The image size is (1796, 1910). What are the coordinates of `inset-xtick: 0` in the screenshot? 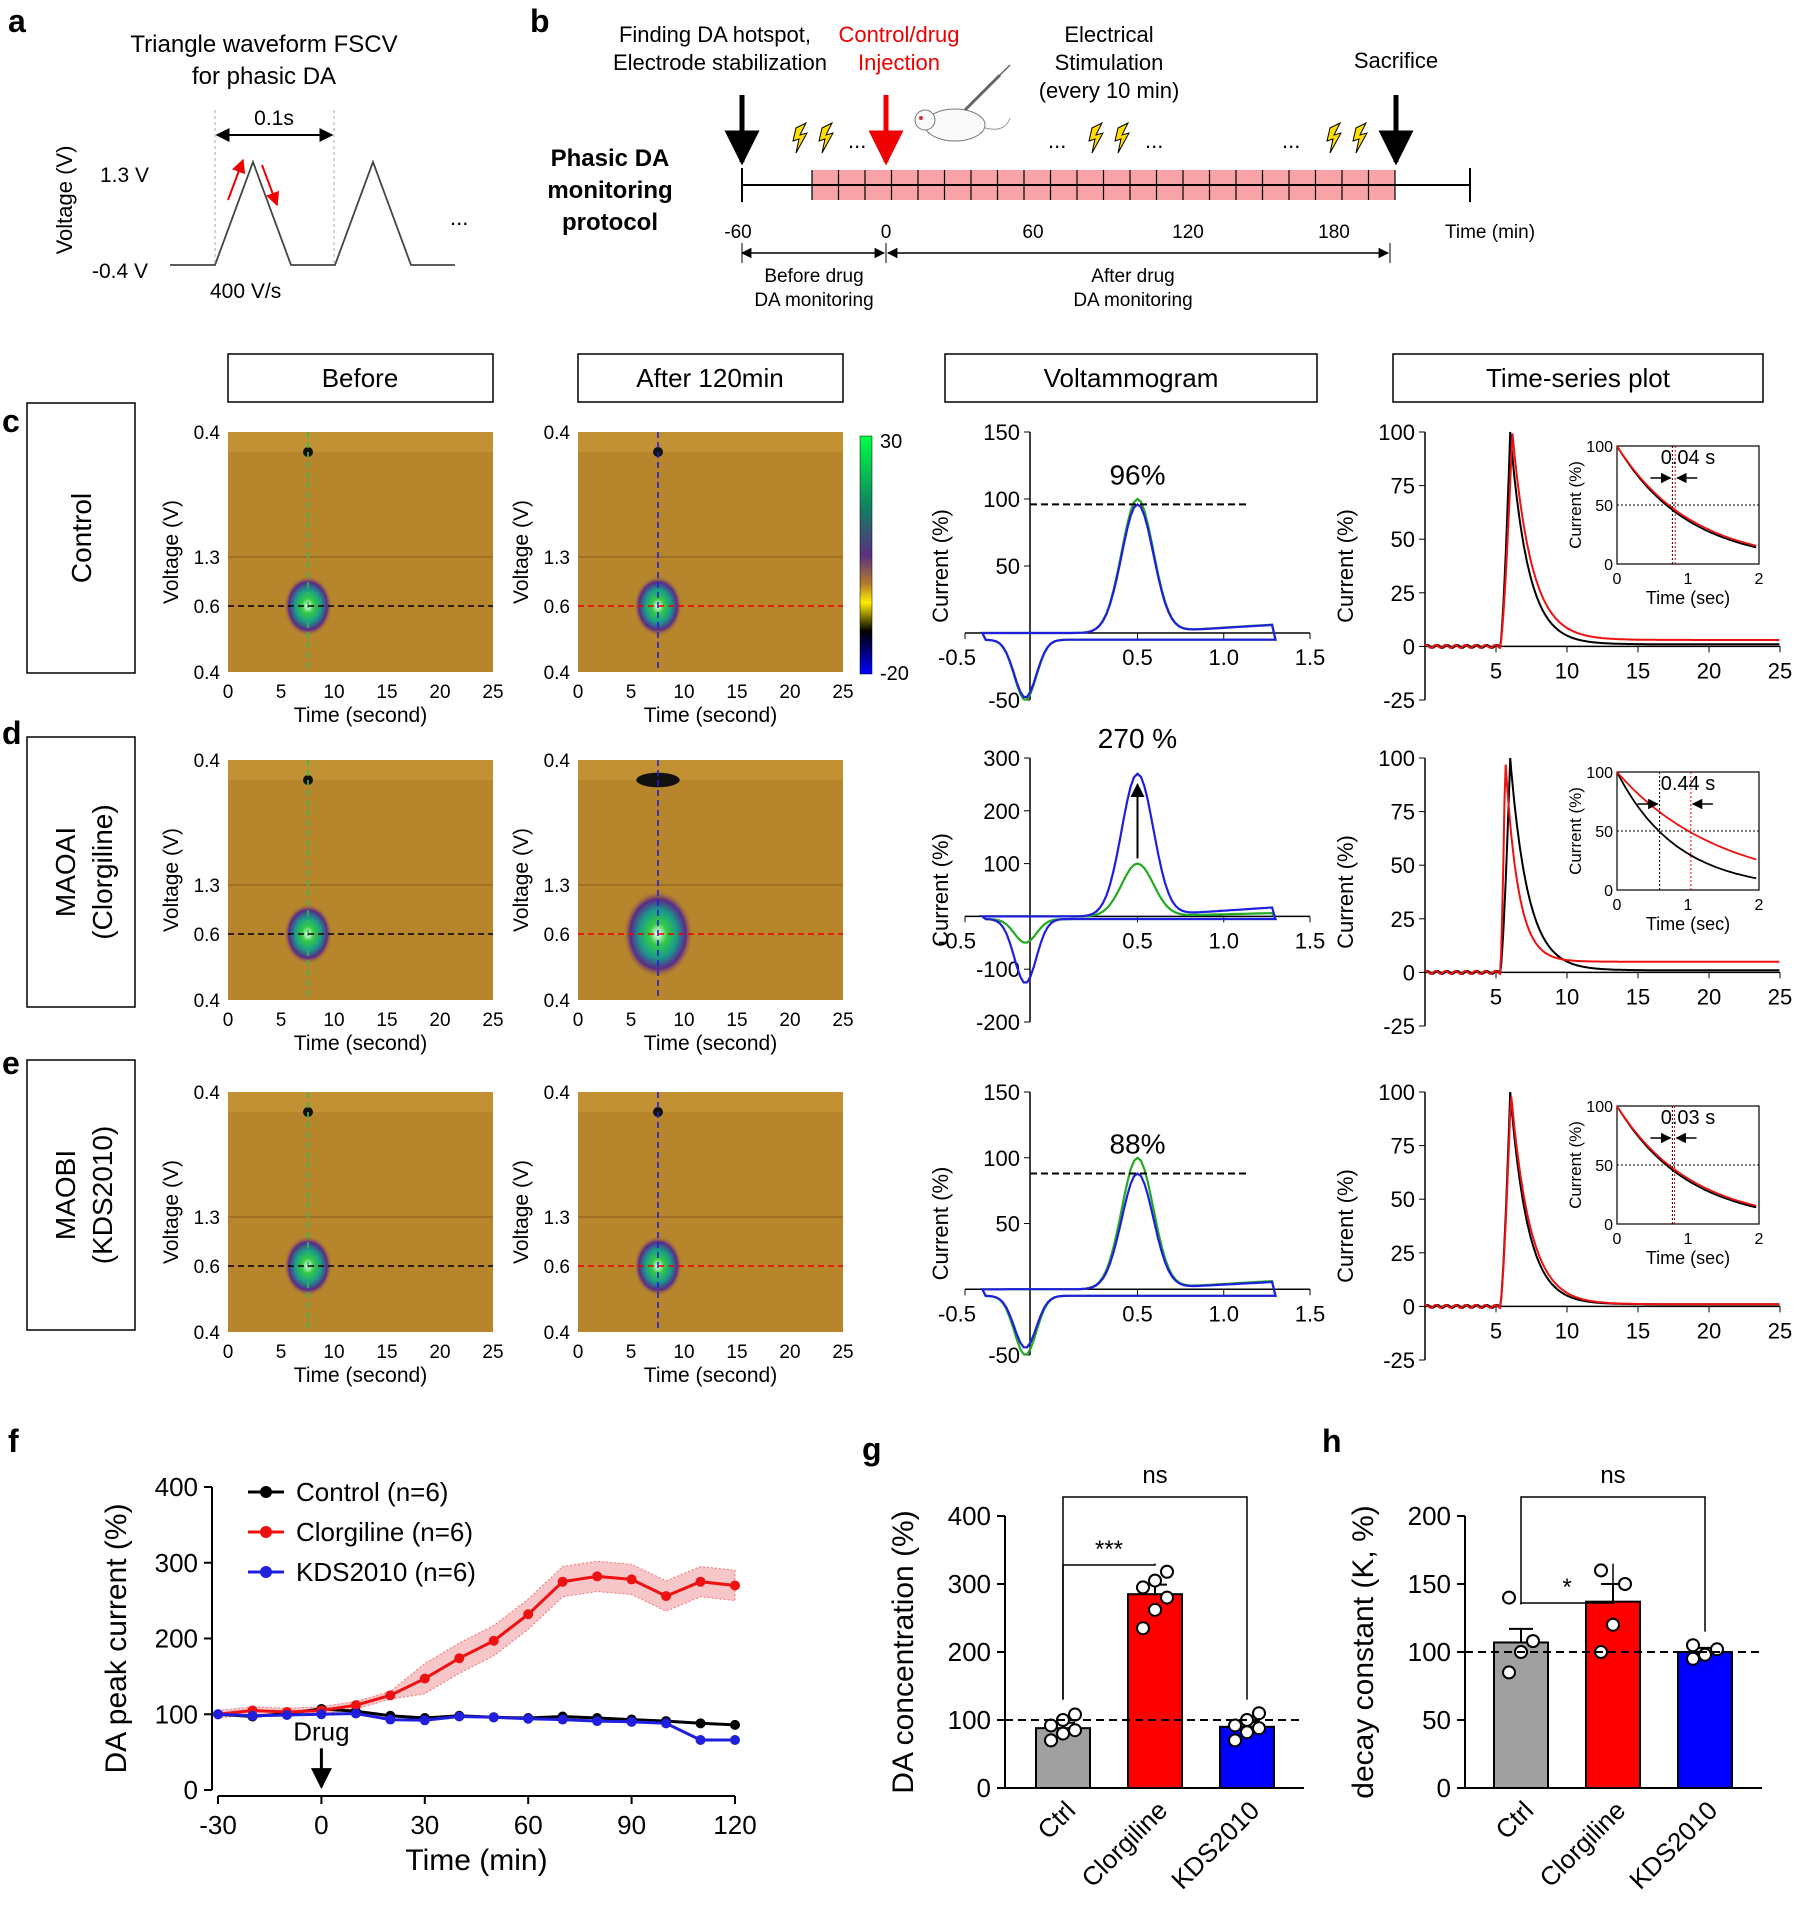 It's located at (1617, 579).